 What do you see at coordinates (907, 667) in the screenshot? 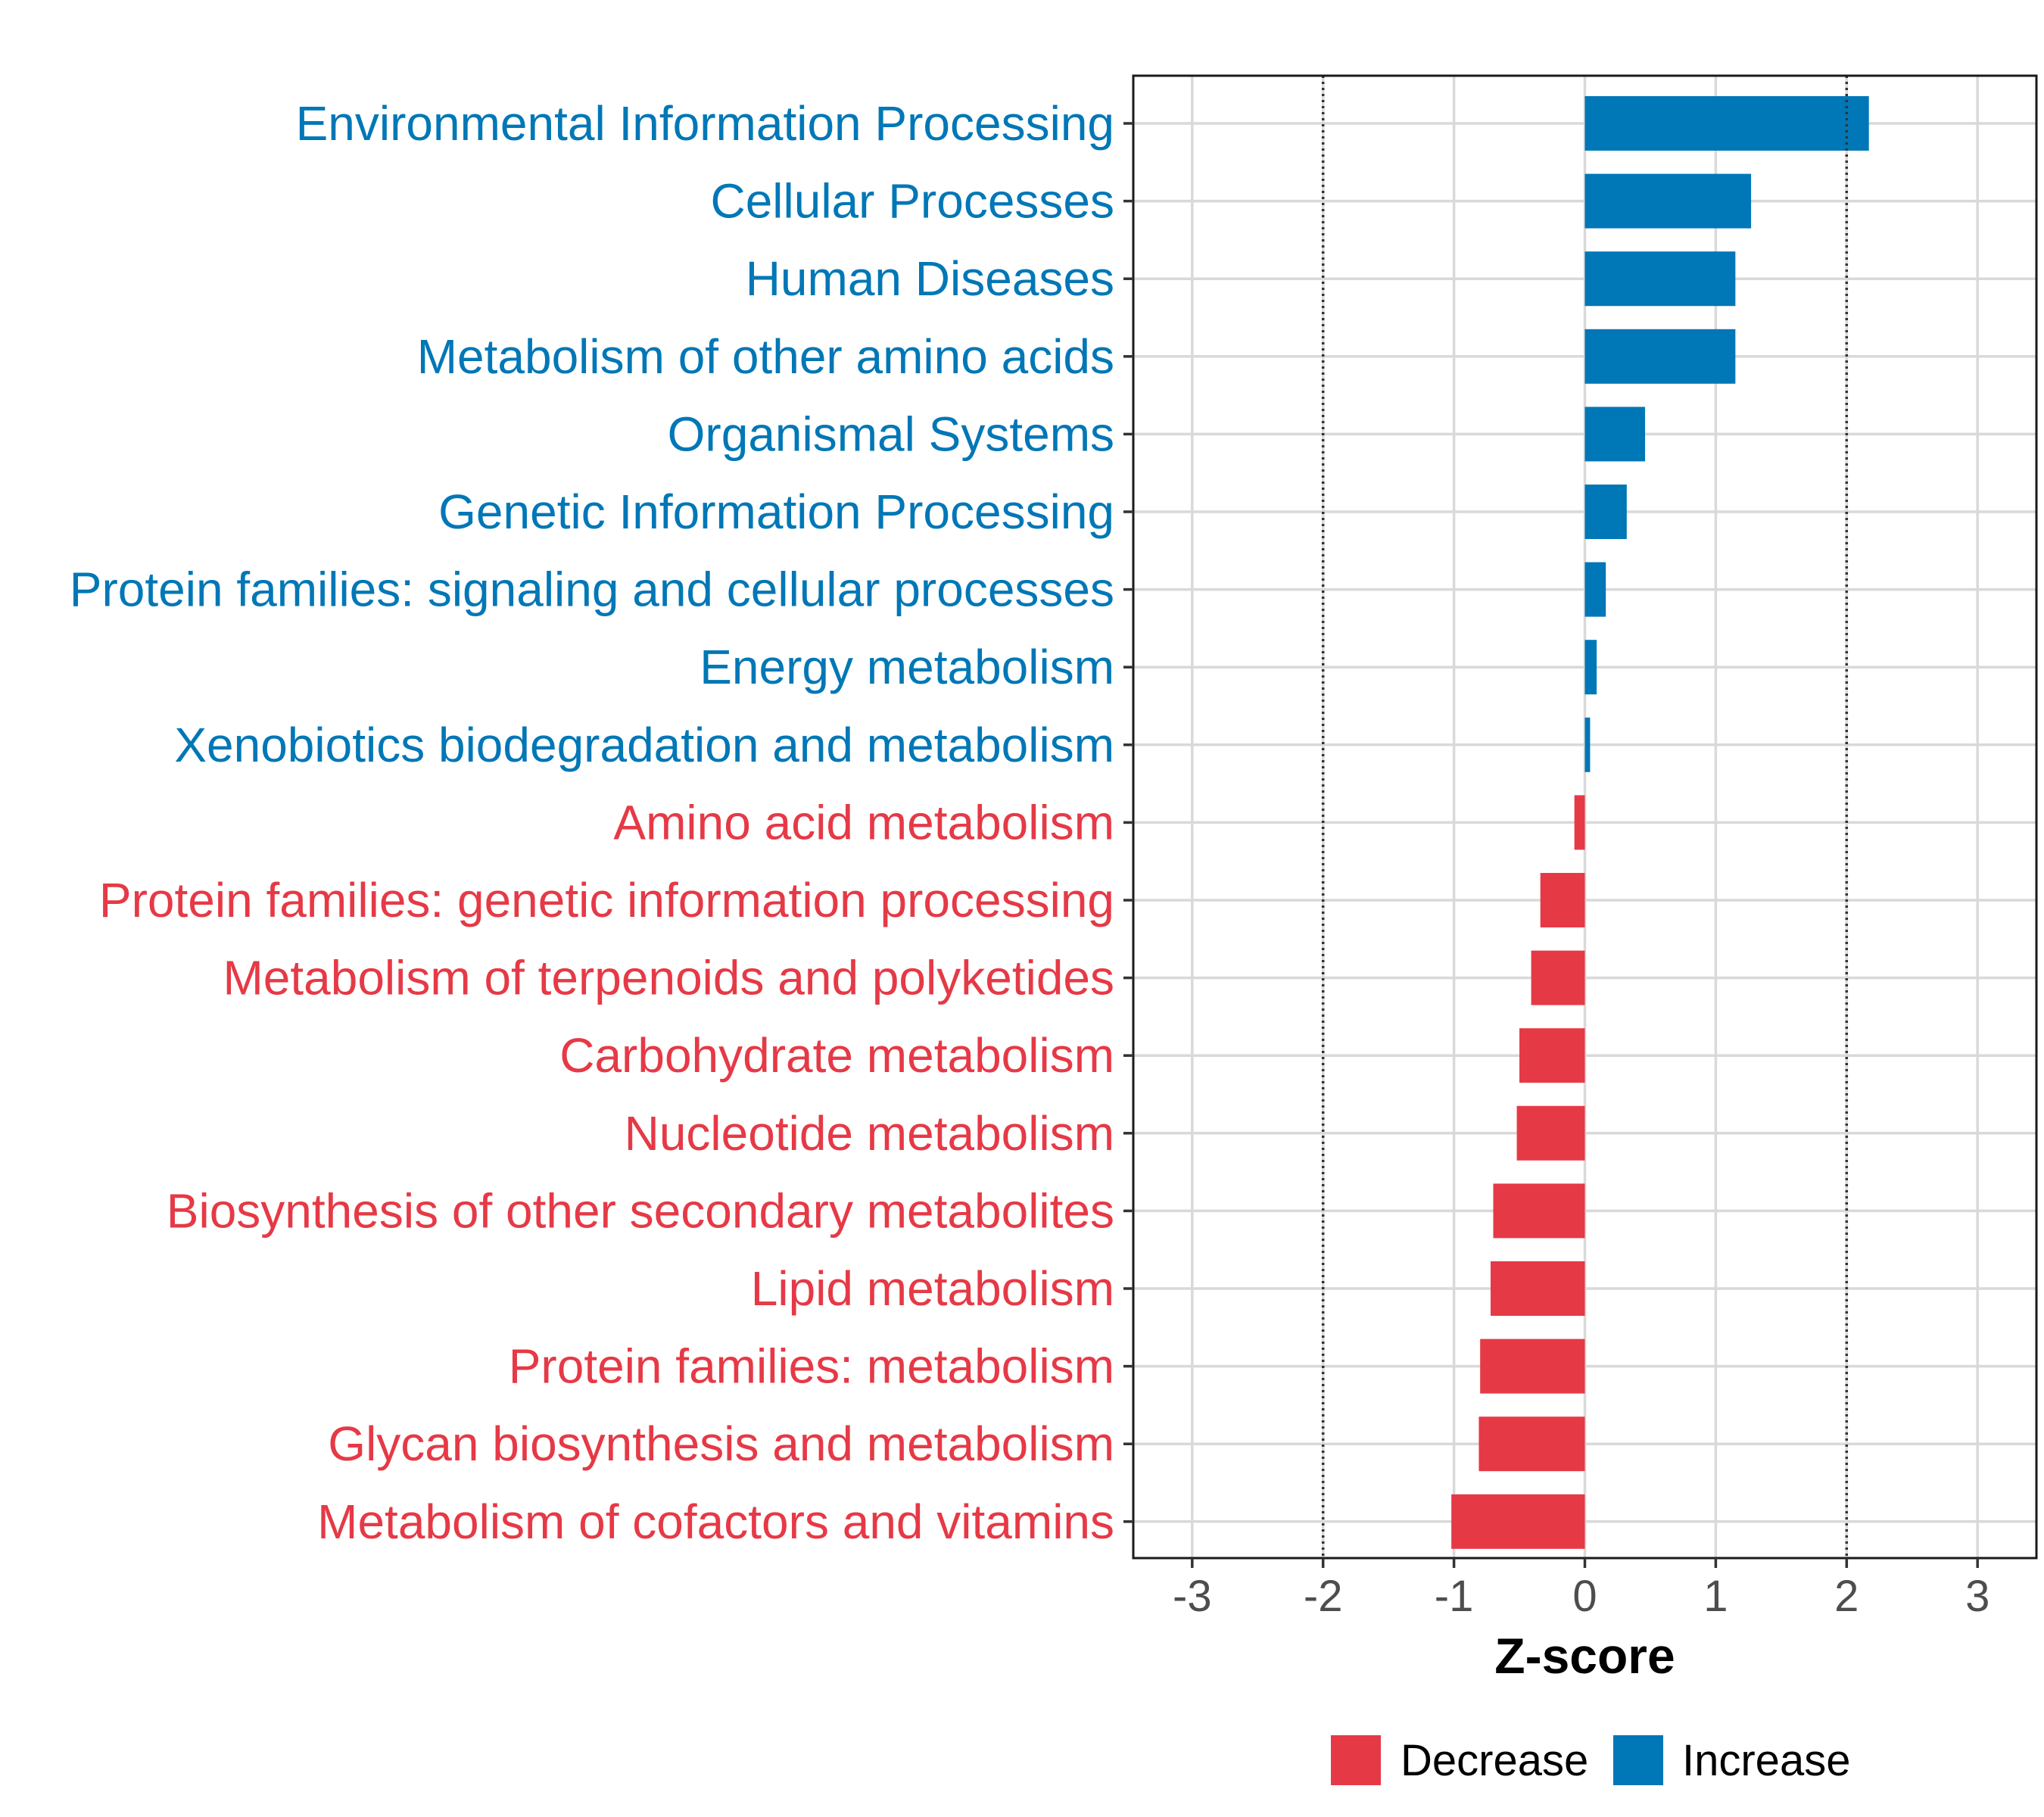
I see `category-label: Energy metabolism` at bounding box center [907, 667].